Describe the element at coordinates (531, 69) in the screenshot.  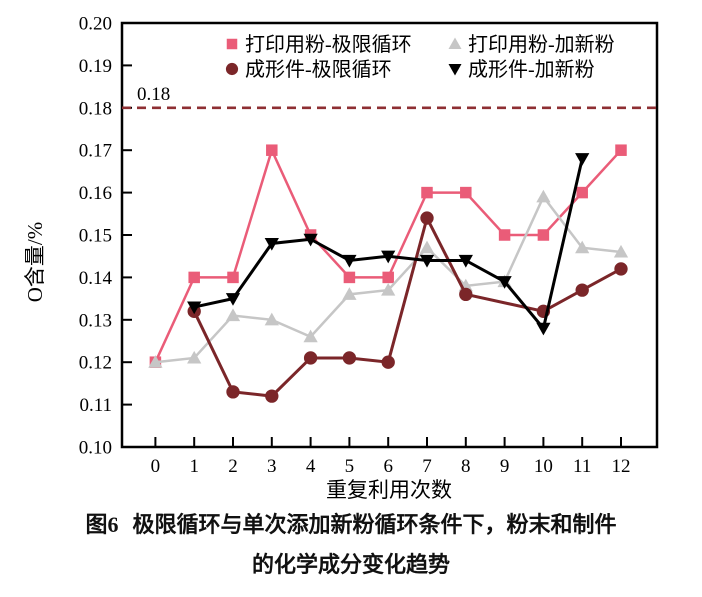
I see `legend-label: 成形件-加新粉` at that location.